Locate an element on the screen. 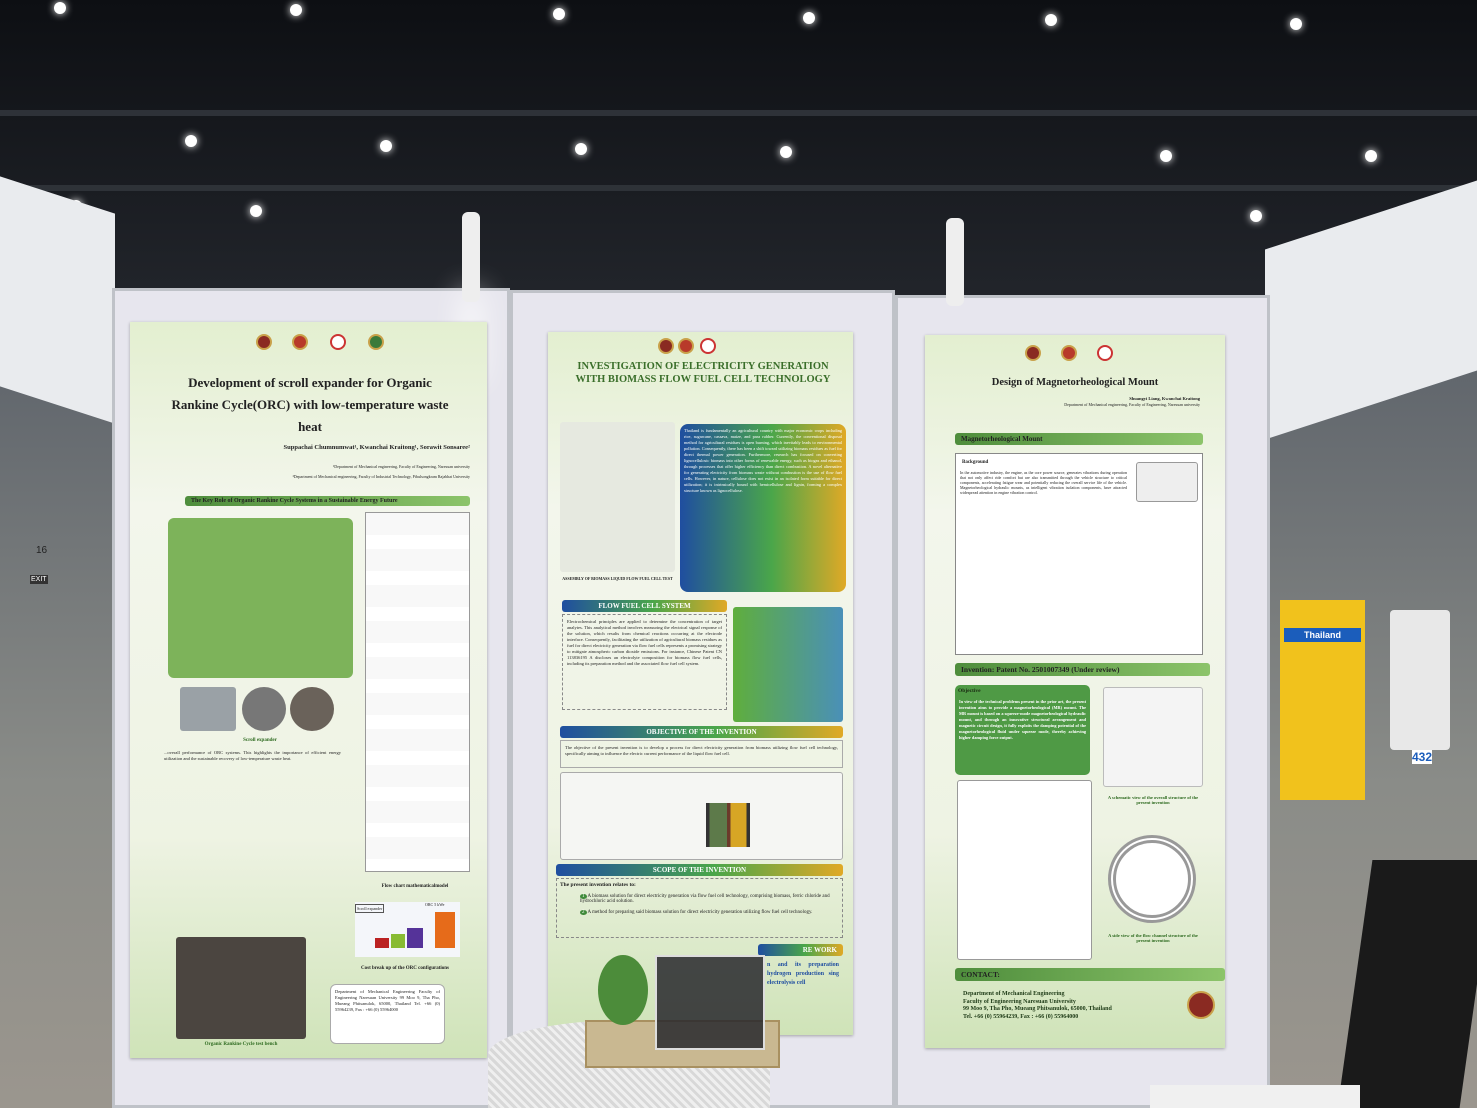 The height and width of the screenshot is (1108, 1477). chart-label: Scroll expander is located at coordinates (370, 908).